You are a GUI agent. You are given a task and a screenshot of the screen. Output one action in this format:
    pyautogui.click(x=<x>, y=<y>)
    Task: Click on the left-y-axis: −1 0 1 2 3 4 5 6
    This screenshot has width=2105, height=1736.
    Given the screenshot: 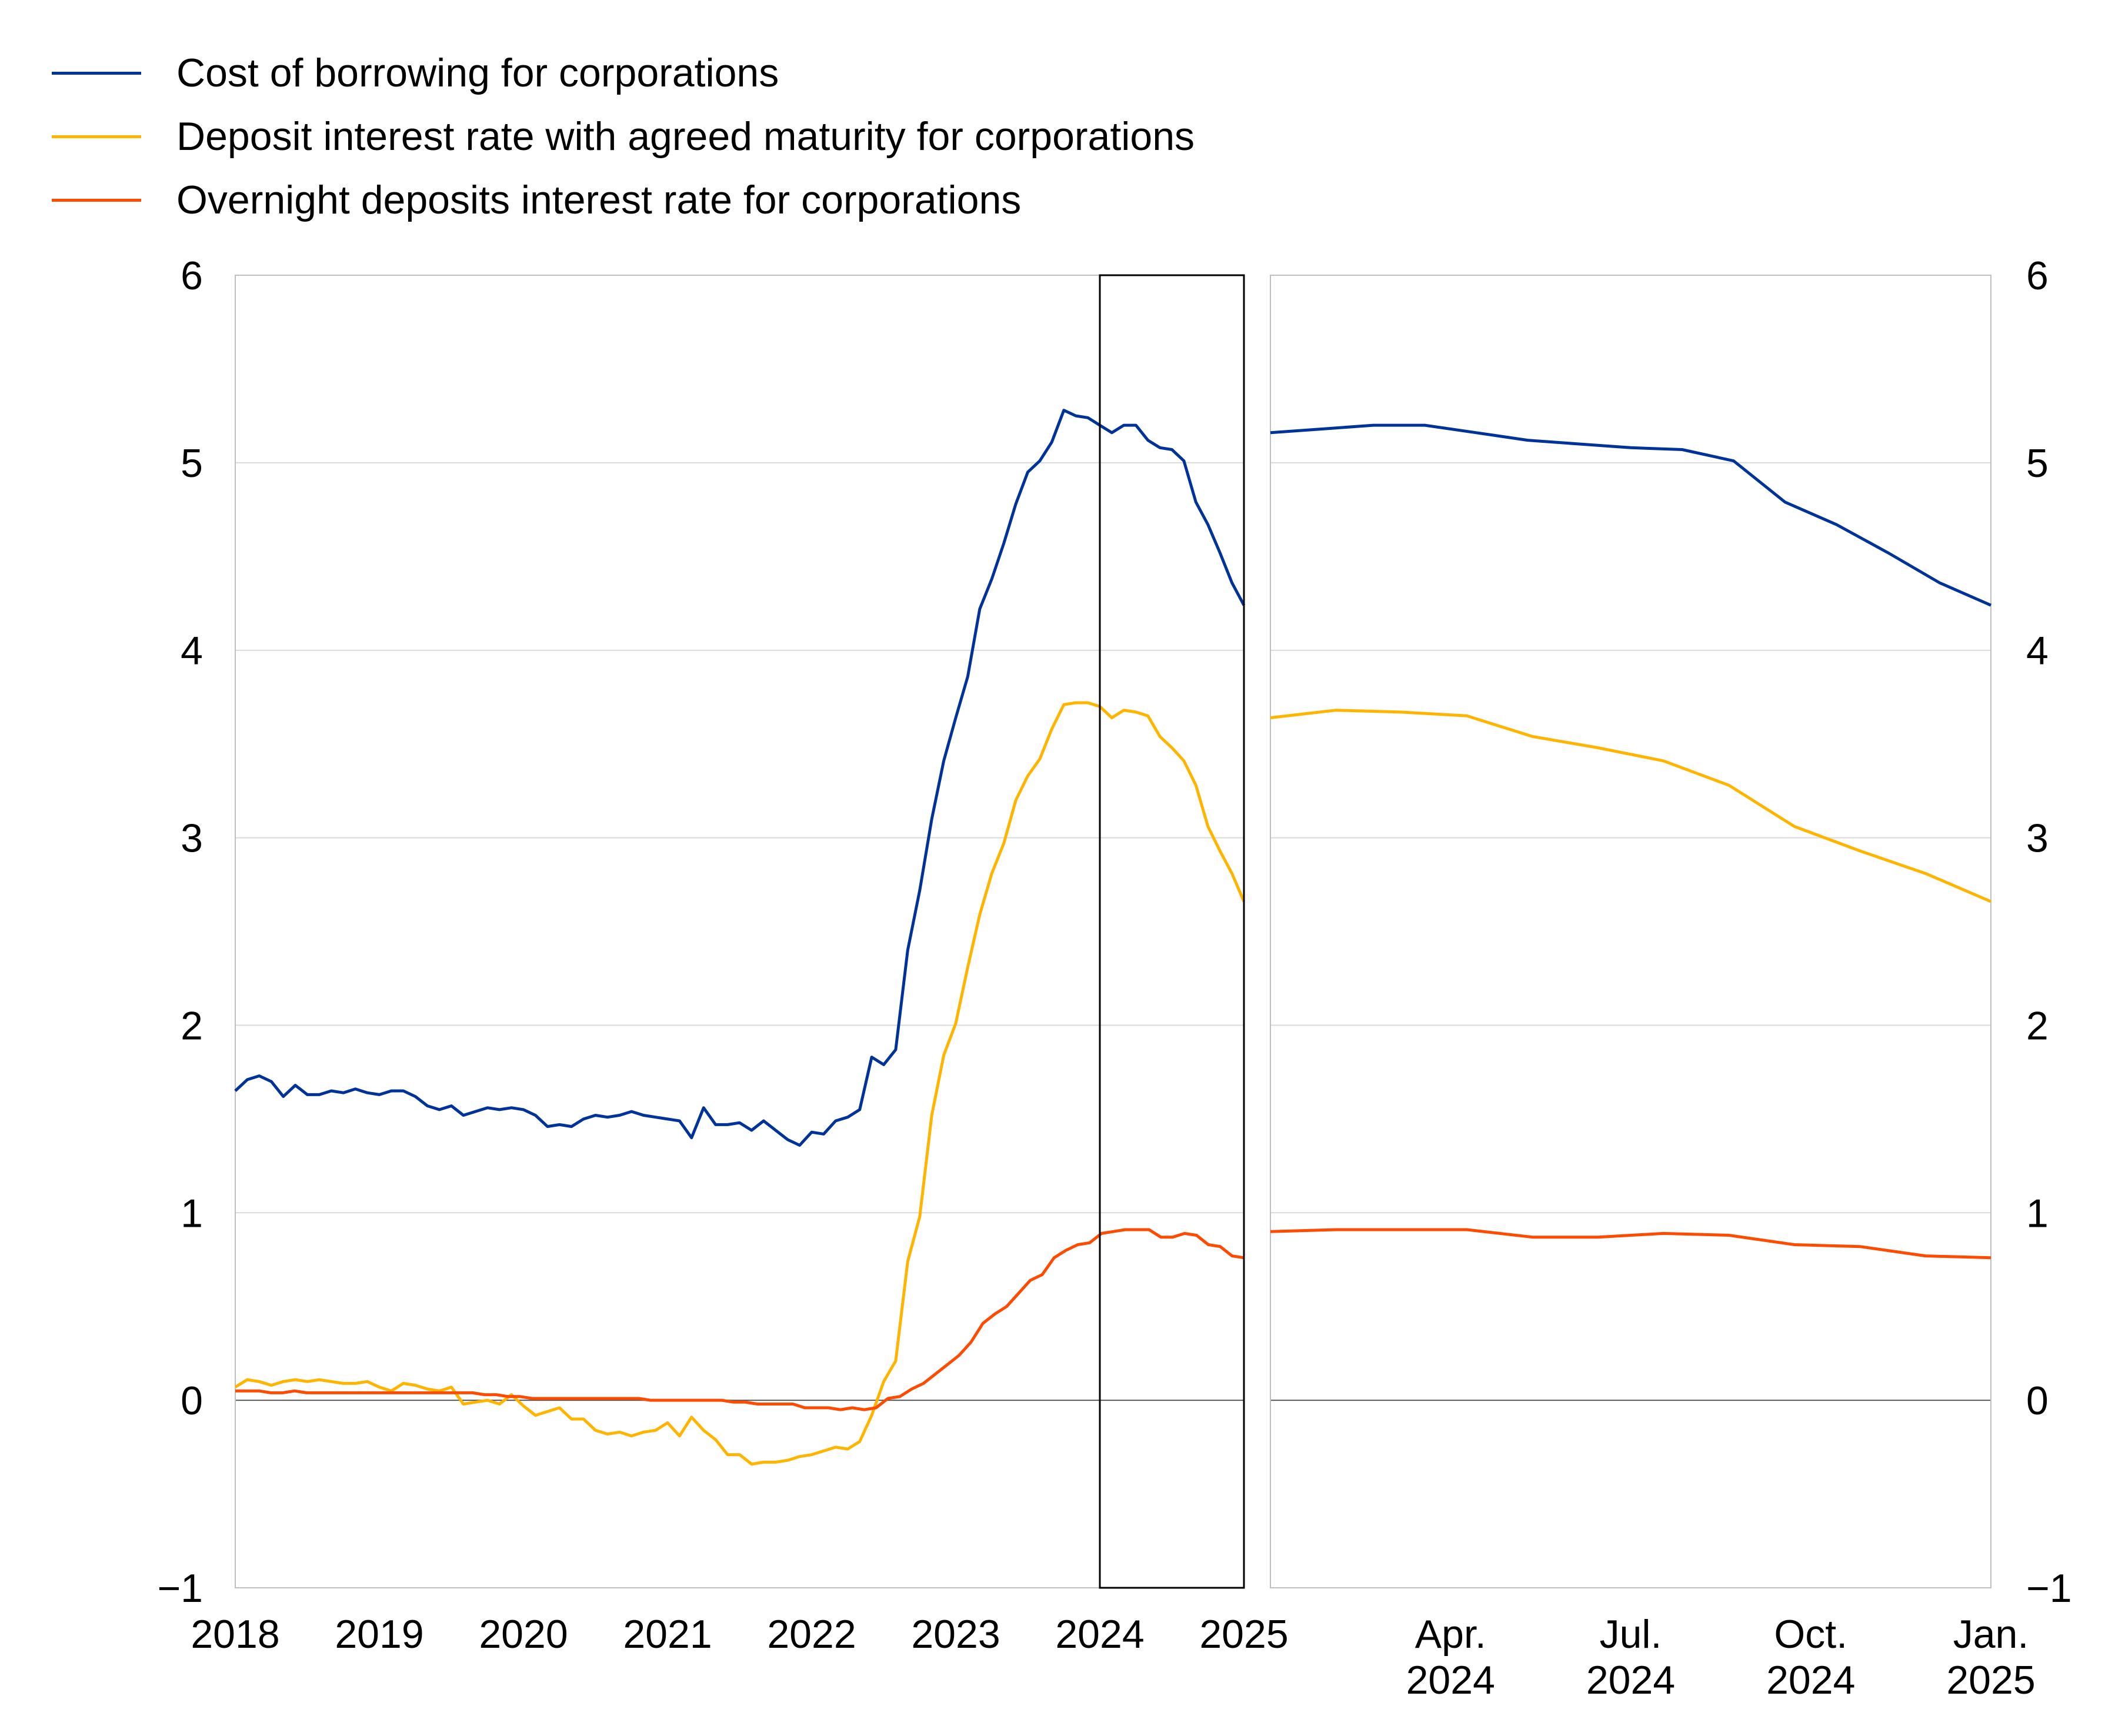 What is the action you would take?
    pyautogui.click(x=180, y=932)
    